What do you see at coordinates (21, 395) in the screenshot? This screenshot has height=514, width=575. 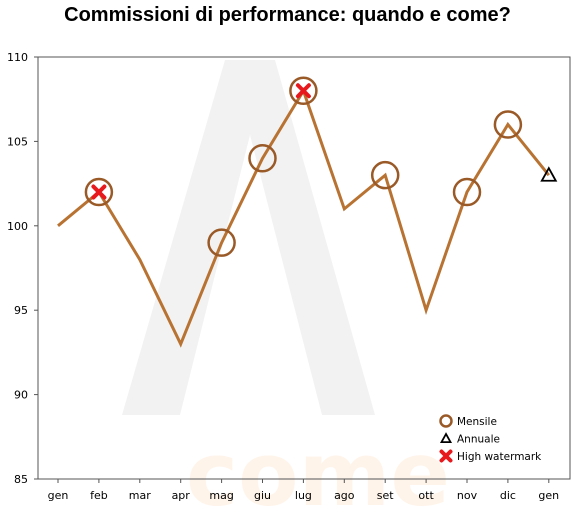 I see `y-tick-label: 90` at bounding box center [21, 395].